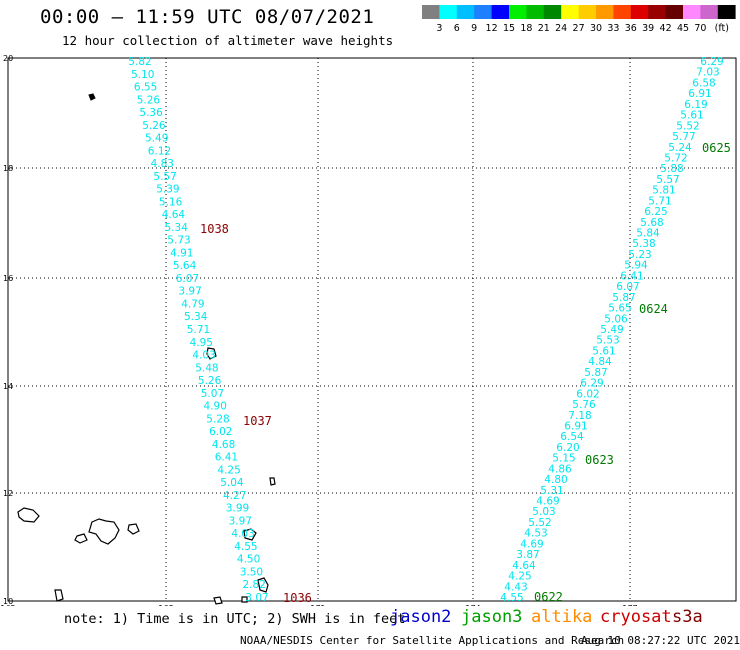 Image resolution: width=740 pixels, height=650 pixels. What do you see at coordinates (171, 202) in the screenshot?
I see `wave-height-value: 5.16` at bounding box center [171, 202].